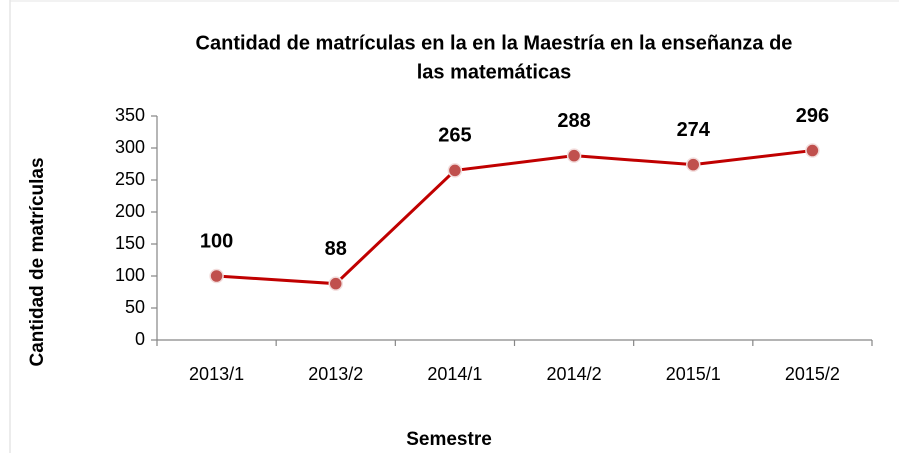 Image resolution: width=899 pixels, height=453 pixels. Describe the element at coordinates (216, 241) in the screenshot. I see `data-label: 100` at that location.